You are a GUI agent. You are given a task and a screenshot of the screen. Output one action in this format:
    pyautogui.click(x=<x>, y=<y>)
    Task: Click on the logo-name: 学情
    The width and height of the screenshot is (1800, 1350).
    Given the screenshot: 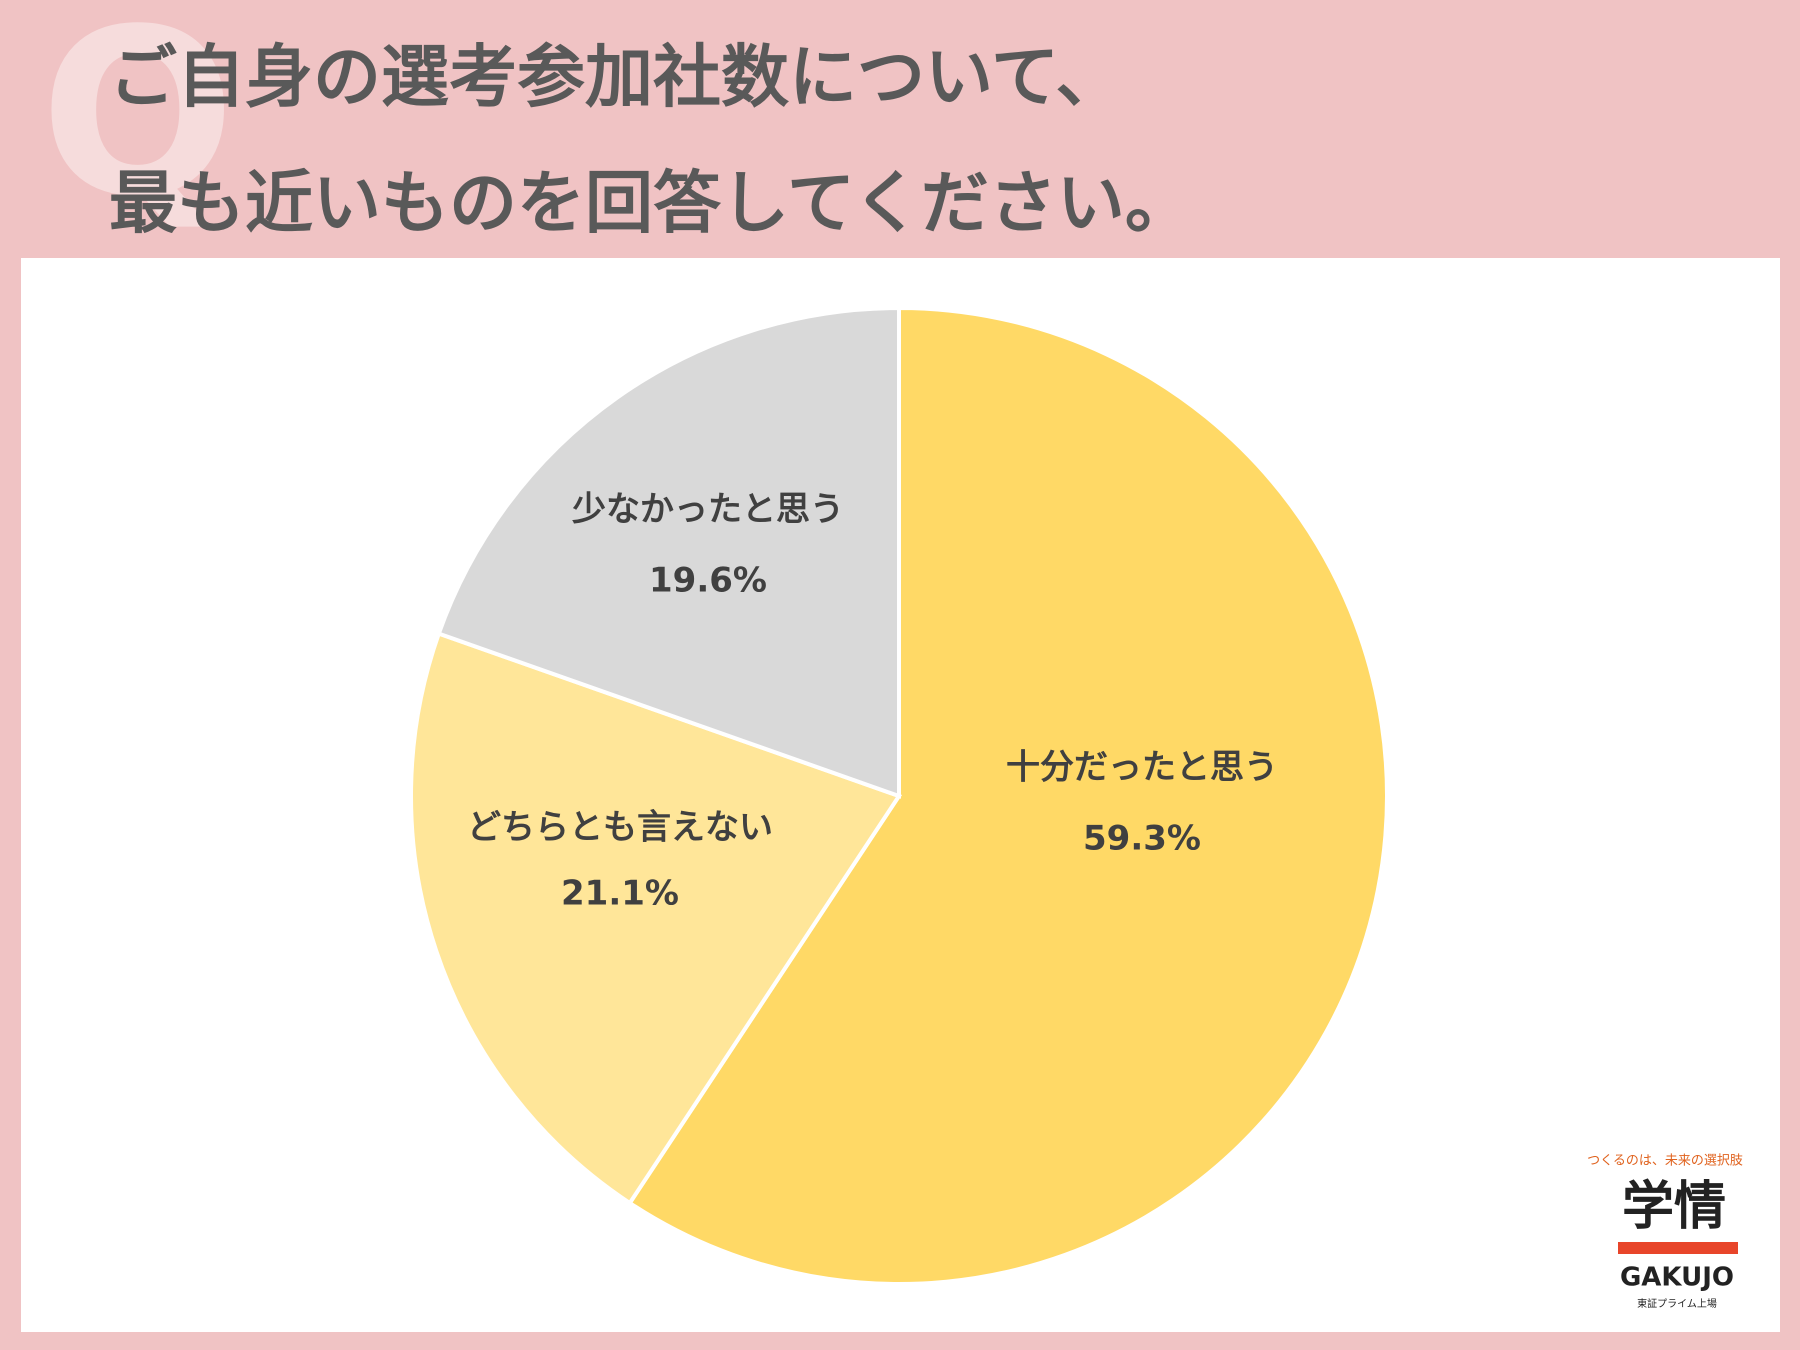 What is the action you would take?
    pyautogui.click(x=1674, y=1207)
    